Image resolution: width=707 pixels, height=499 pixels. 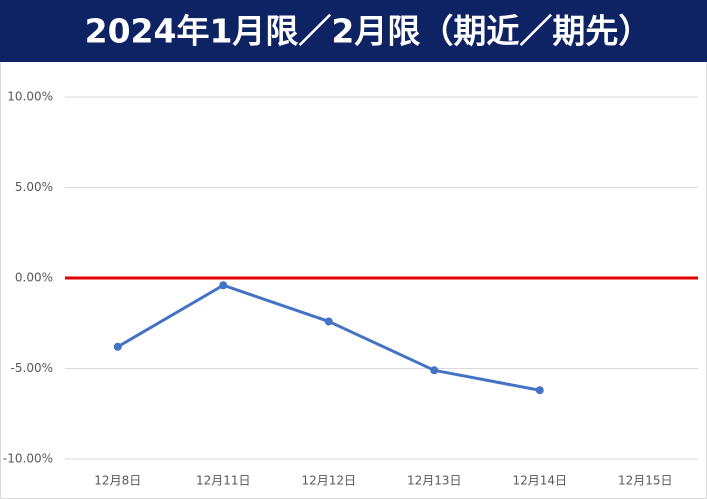 I want to click on title-banner, so click(x=353, y=31).